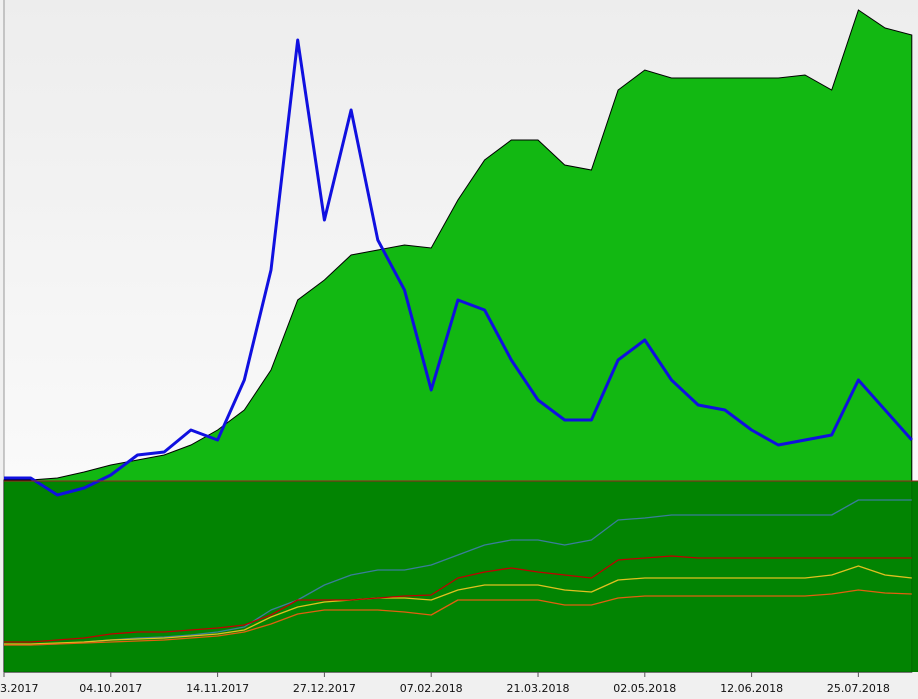 The image size is (918, 699). What do you see at coordinates (858, 688) in the screenshot?
I see `x-tick-label: 25.07.2018` at bounding box center [858, 688].